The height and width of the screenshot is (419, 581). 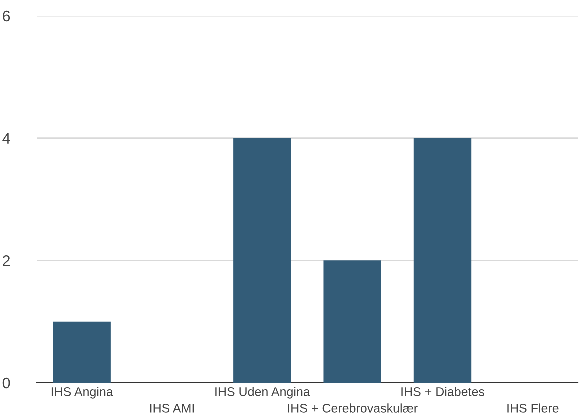 I want to click on x-tick-label: IHS Angina, so click(x=83, y=393).